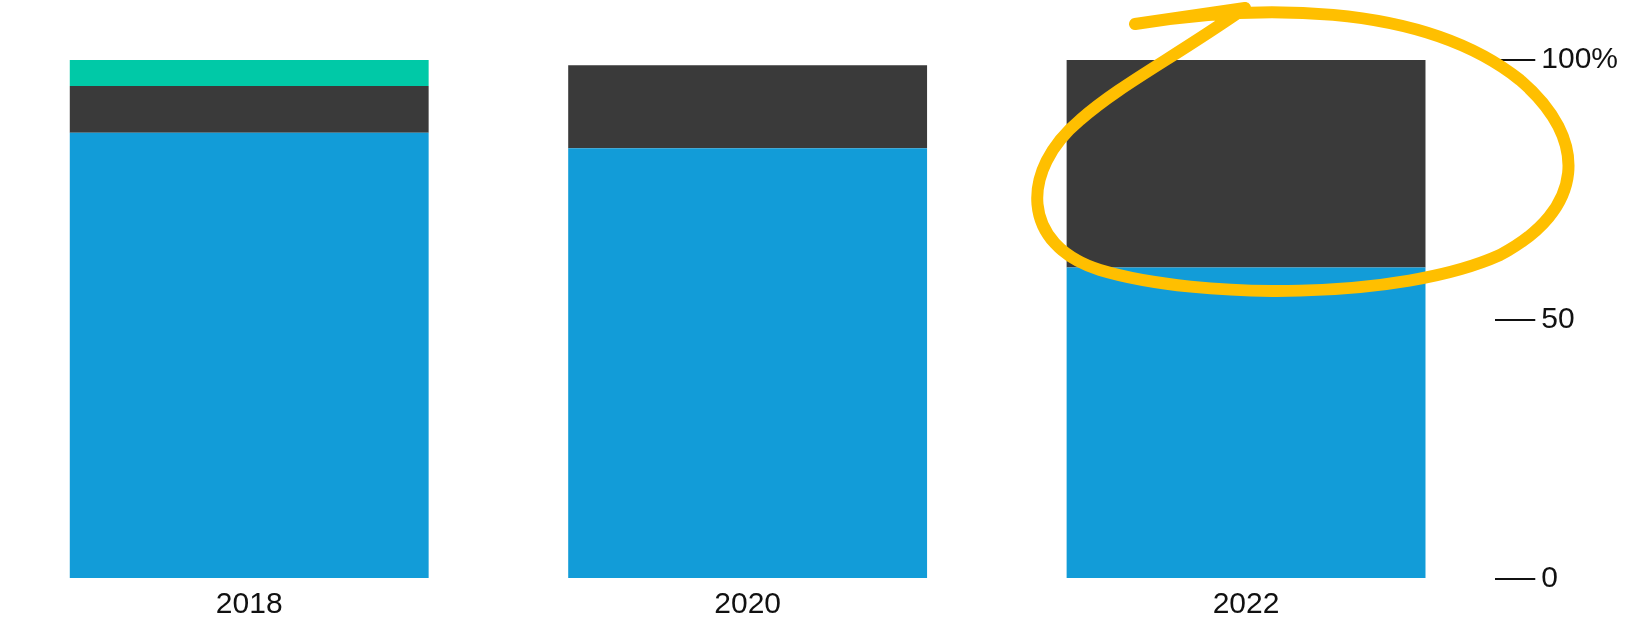 This screenshot has width=1634, height=631. Describe the element at coordinates (249, 603) in the screenshot. I see `x-tick-label: 2018` at that location.